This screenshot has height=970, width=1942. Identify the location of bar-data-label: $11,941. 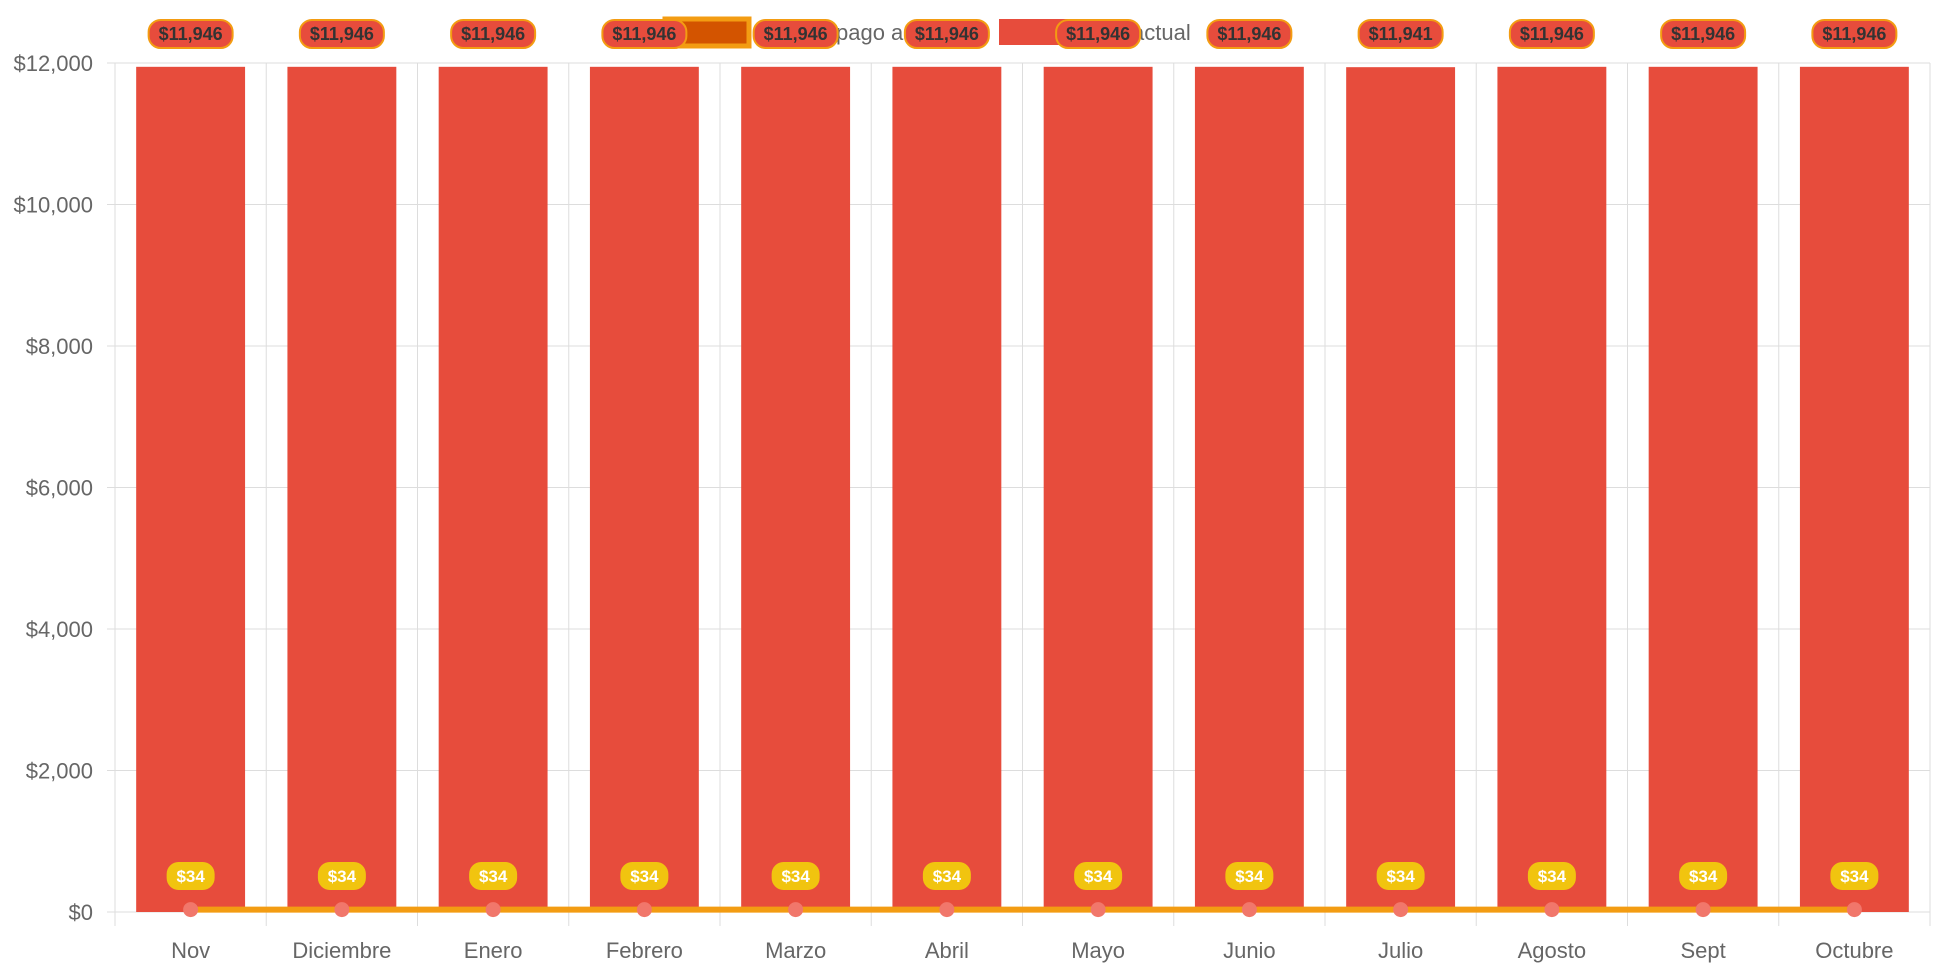
(1400, 34).